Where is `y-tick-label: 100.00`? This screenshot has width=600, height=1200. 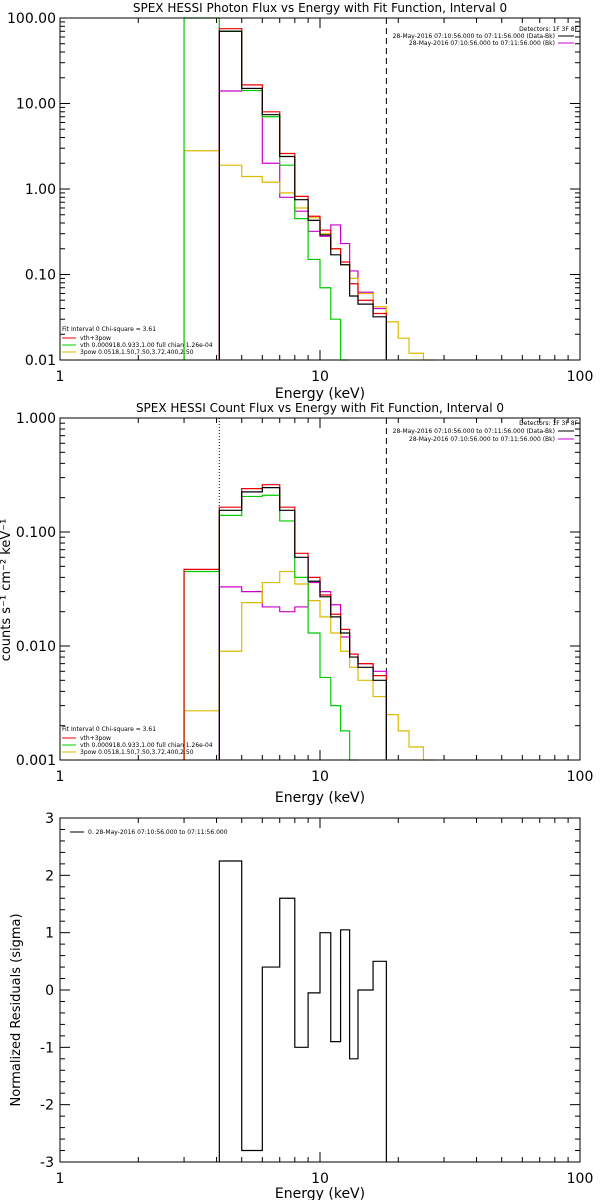 y-tick-label: 100.00 is located at coordinates (31, 19).